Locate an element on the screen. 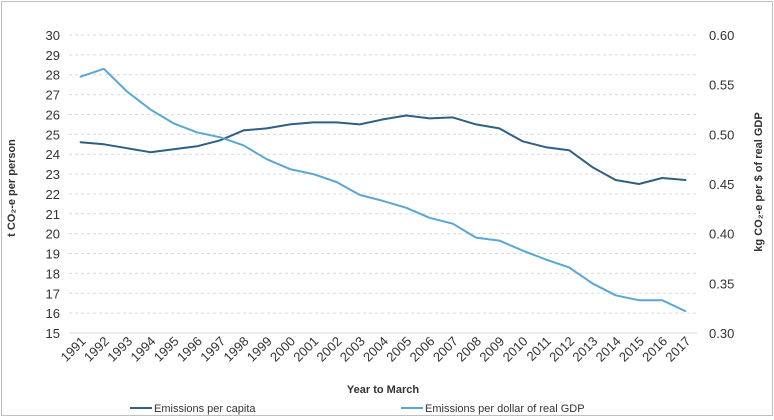  x-tick-label: 2008 is located at coordinates (468, 349).